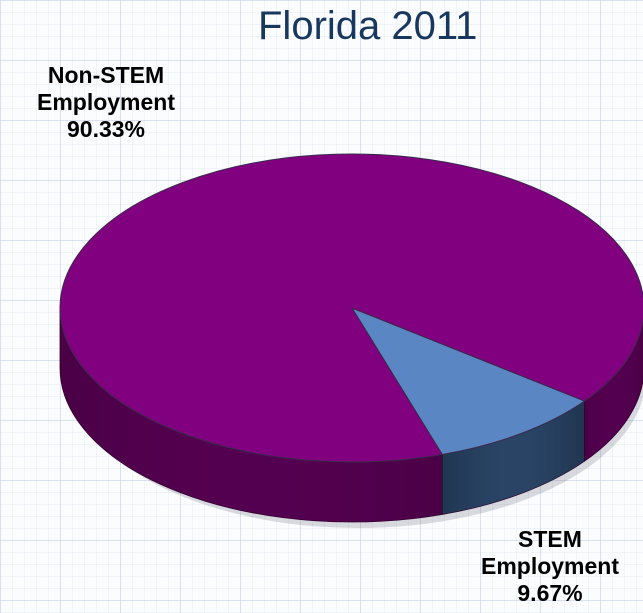 This screenshot has height=613, width=643. I want to click on data-label-stem-line2: Employment, so click(550, 566).